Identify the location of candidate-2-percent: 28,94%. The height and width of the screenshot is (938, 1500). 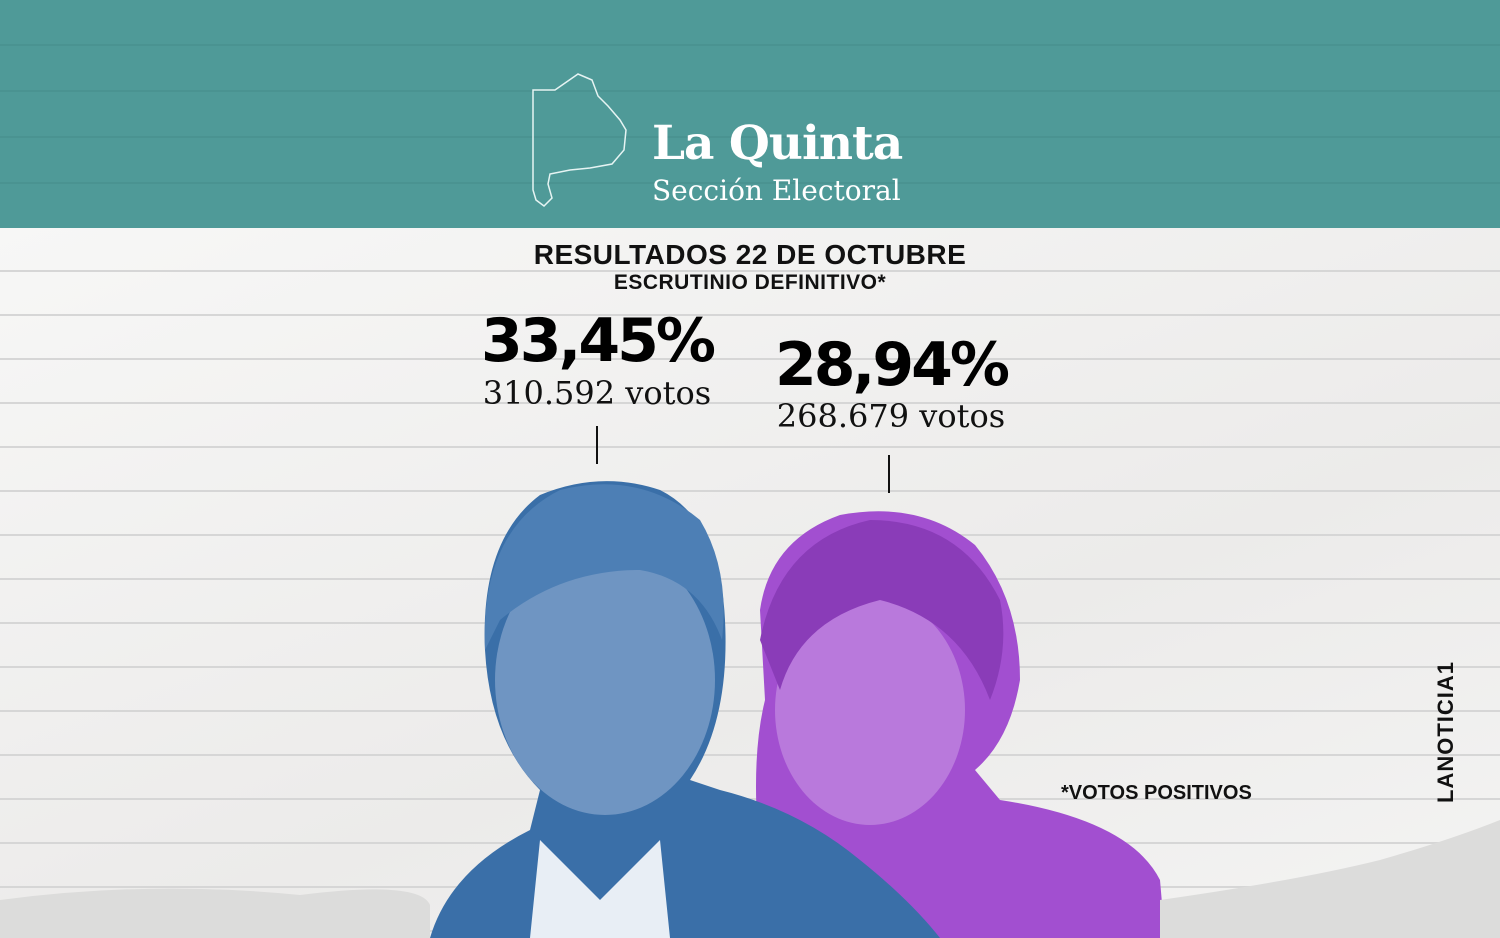
(892, 365).